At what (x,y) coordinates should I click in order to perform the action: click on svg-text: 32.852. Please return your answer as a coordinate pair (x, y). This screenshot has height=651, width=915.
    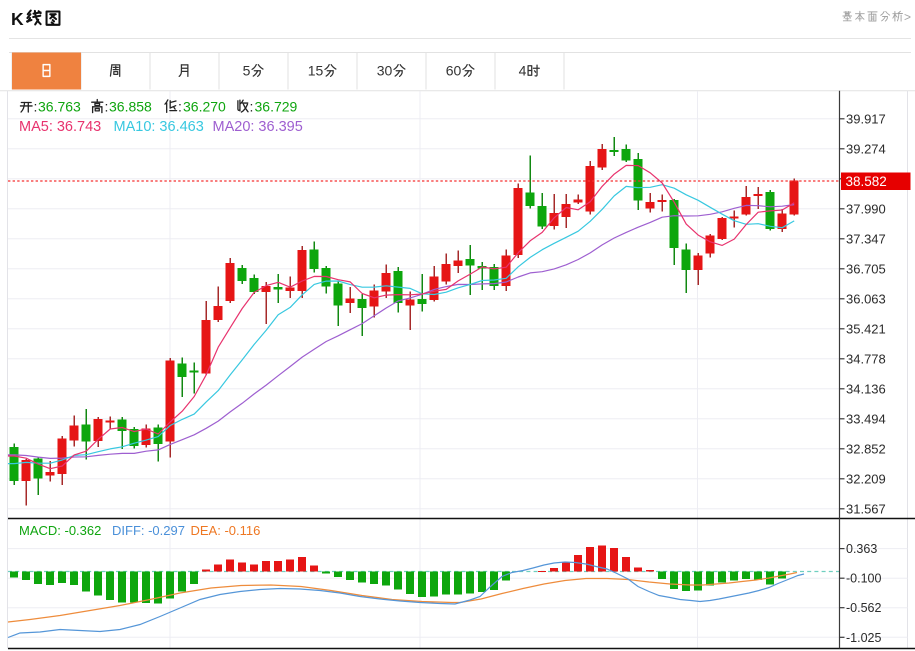
    Looking at the image, I should click on (866, 448).